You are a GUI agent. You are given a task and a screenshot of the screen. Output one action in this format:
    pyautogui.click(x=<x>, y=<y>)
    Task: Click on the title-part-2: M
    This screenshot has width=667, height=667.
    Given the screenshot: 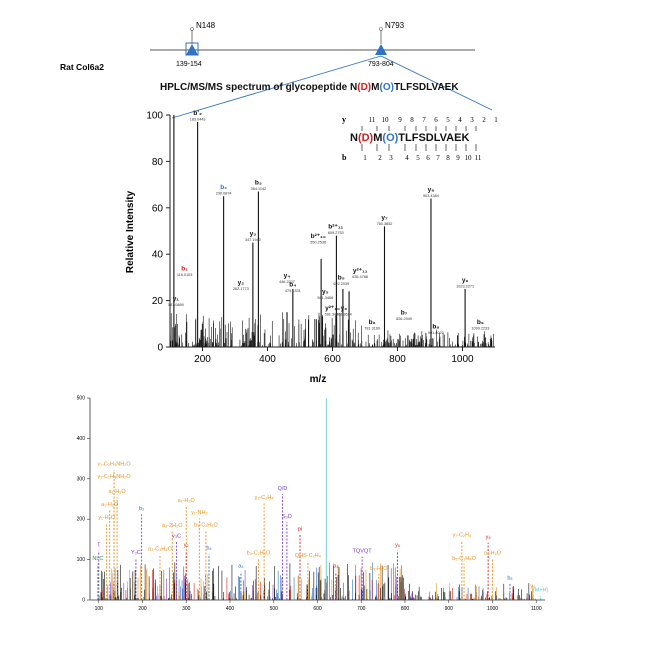 What is the action you would take?
    pyautogui.click(x=375, y=87)
    